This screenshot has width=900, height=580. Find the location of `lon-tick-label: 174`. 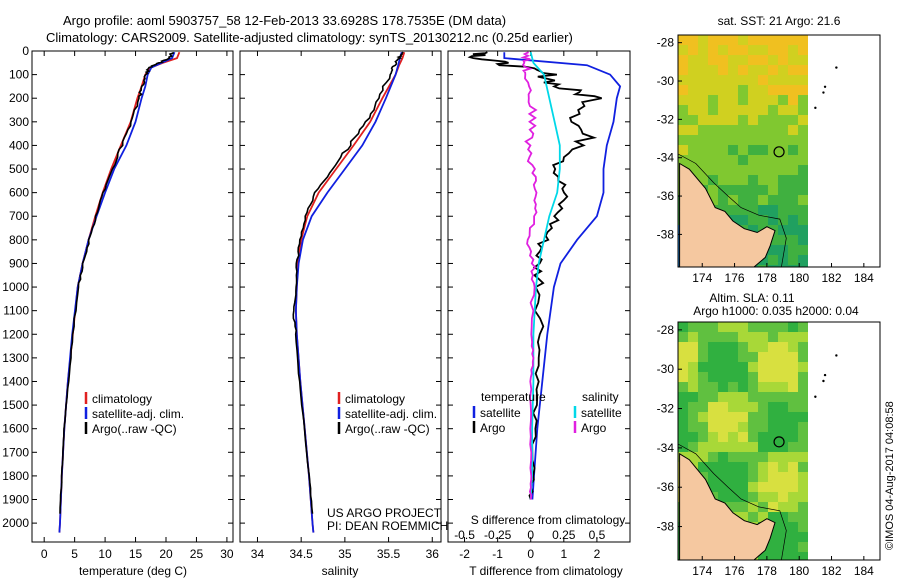

lon-tick-label: 174 is located at coordinates (702, 278).